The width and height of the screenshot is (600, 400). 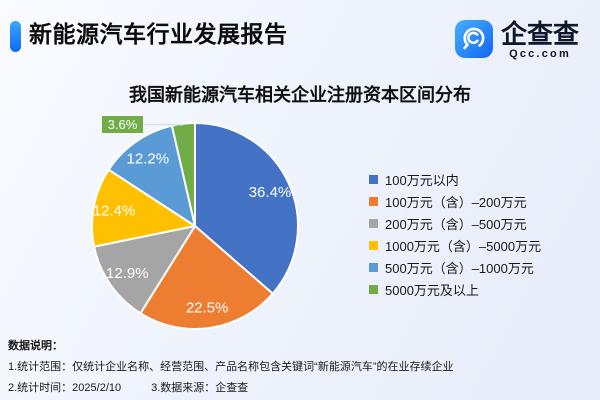 What do you see at coordinates (540, 34) in the screenshot?
I see `logo-name: 企查查` at bounding box center [540, 34].